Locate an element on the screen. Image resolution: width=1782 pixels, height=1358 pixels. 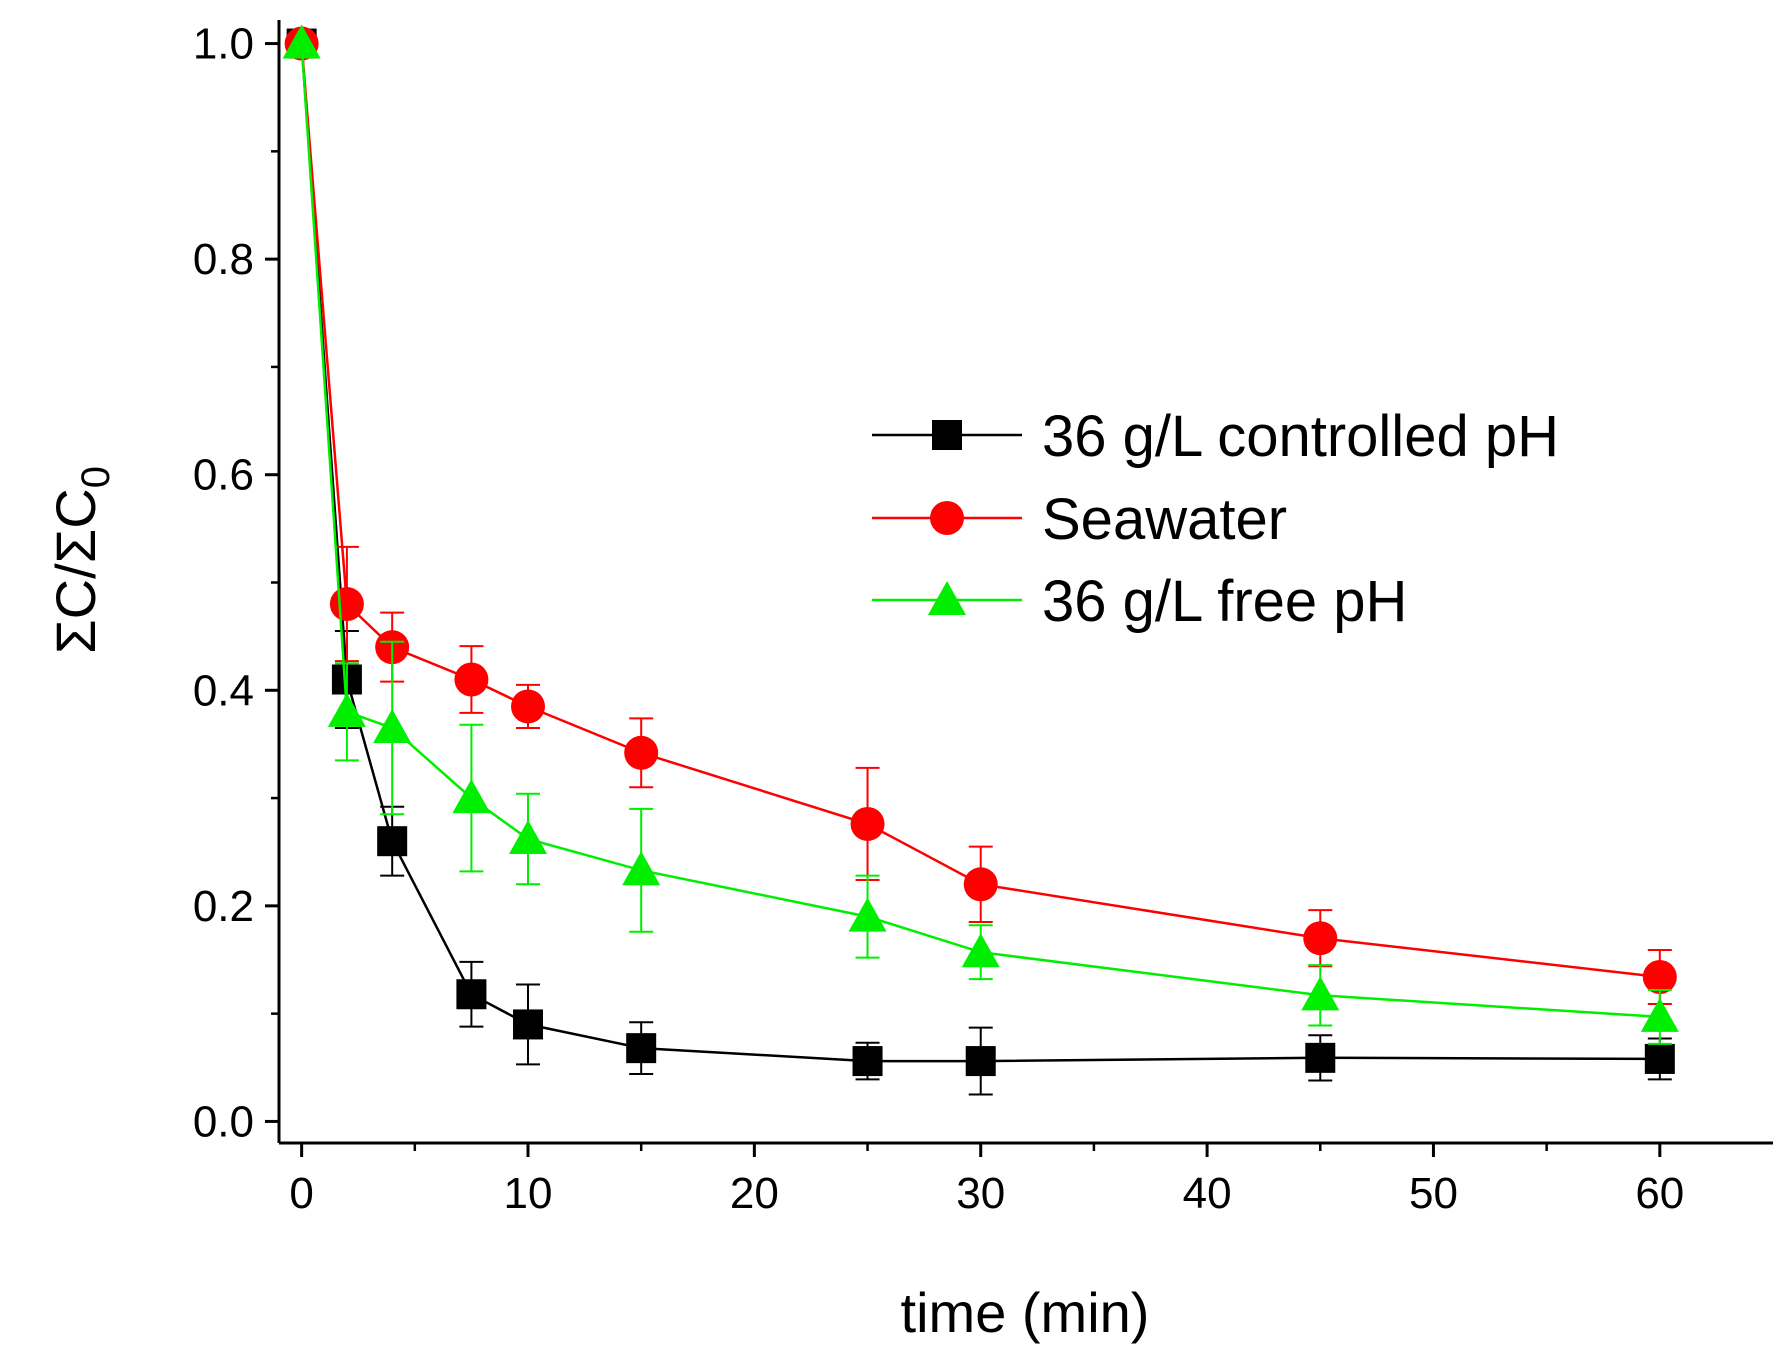
y-tick-label: 0.4 is located at coordinates (223, 690).